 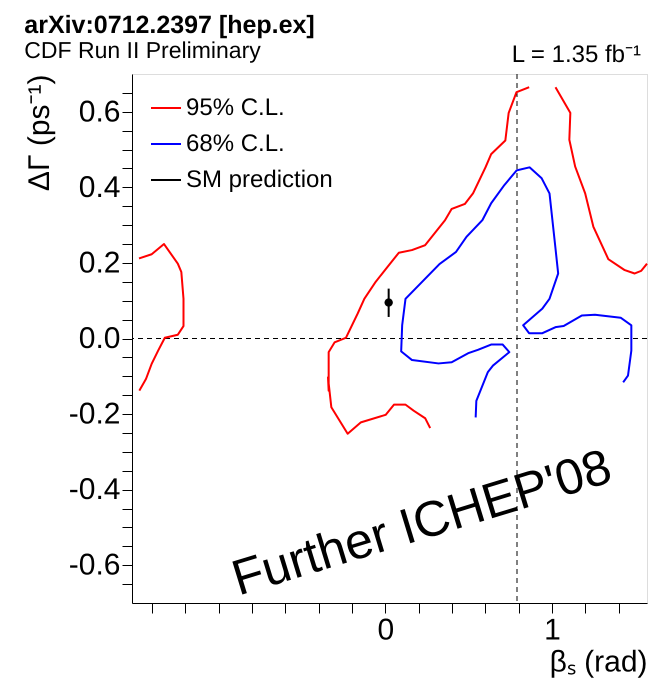 What do you see at coordinates (94, 414) in the screenshot?
I see `y-tick-label: -0.2` at bounding box center [94, 414].